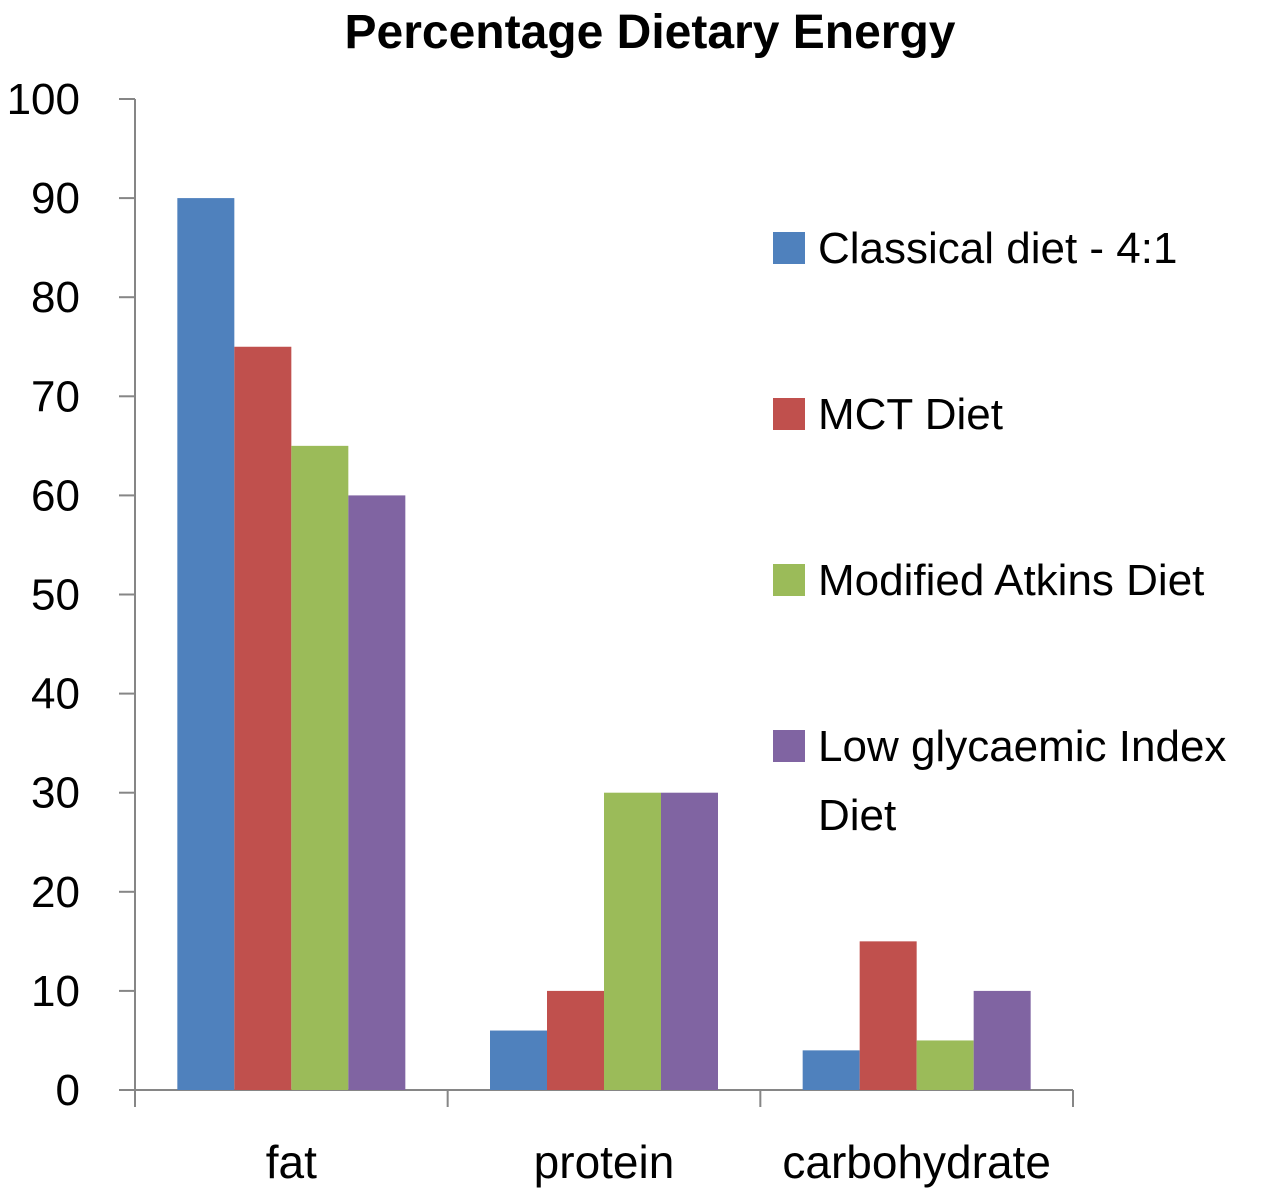 Image resolution: width=1280 pixels, height=1193 pixels. Describe the element at coordinates (1022, 781) in the screenshot. I see `legend-label: Low glycaemic Index Diet` at that location.